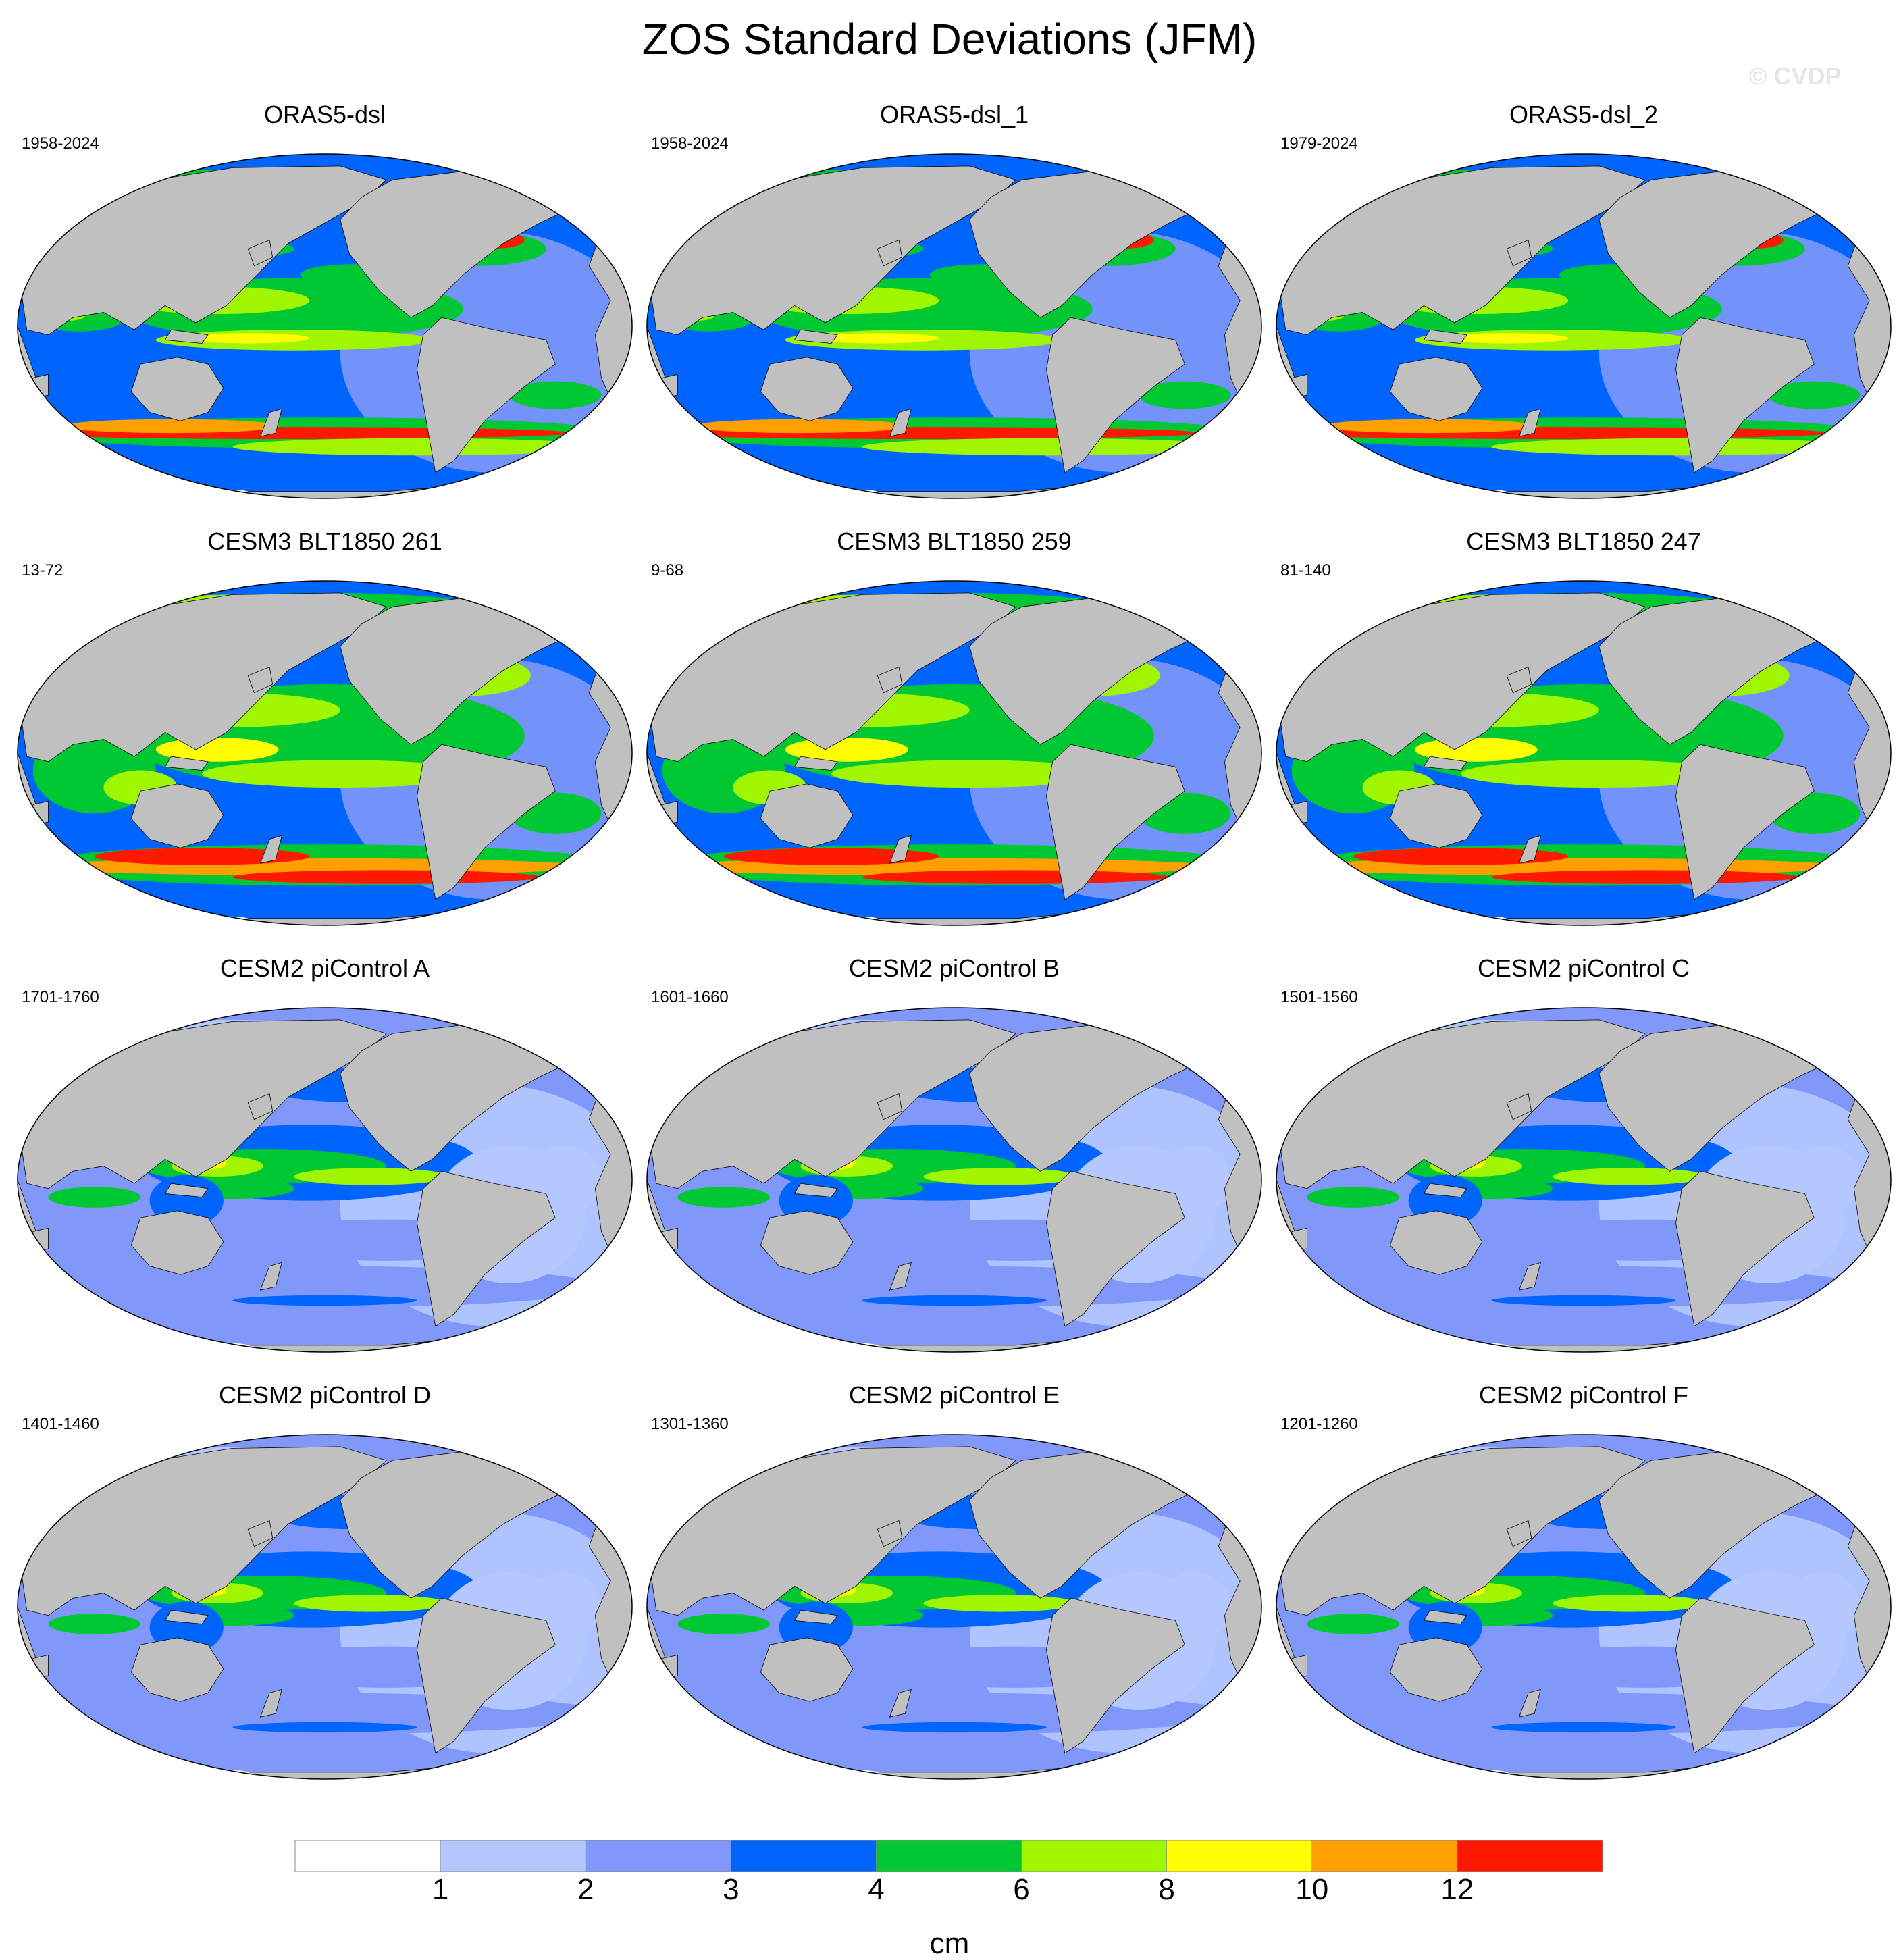 Image resolution: width=1899 pixels, height=1960 pixels. Describe the element at coordinates (955, 541) in the screenshot. I see `panel-title: CESM3 BLT1850 259` at that location.